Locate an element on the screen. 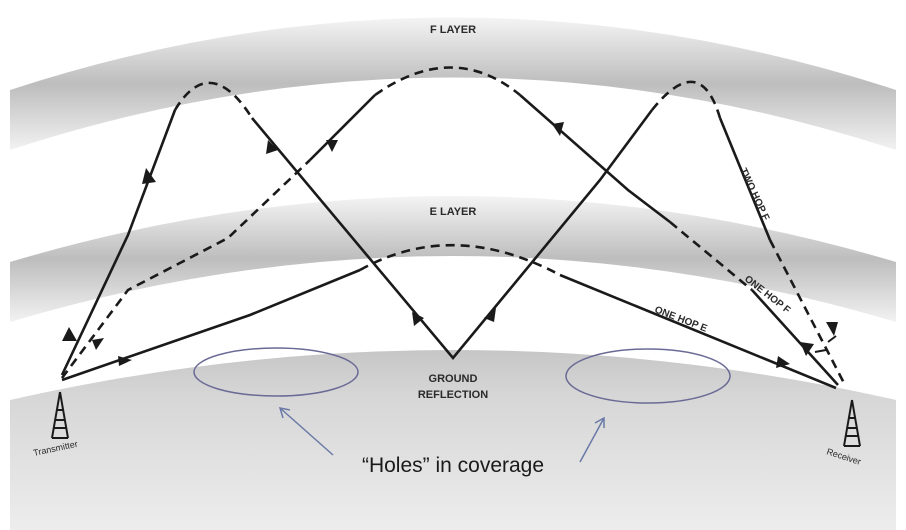 The width and height of the screenshot is (906, 530). receiver-tower-icon is located at coordinates (852, 423).